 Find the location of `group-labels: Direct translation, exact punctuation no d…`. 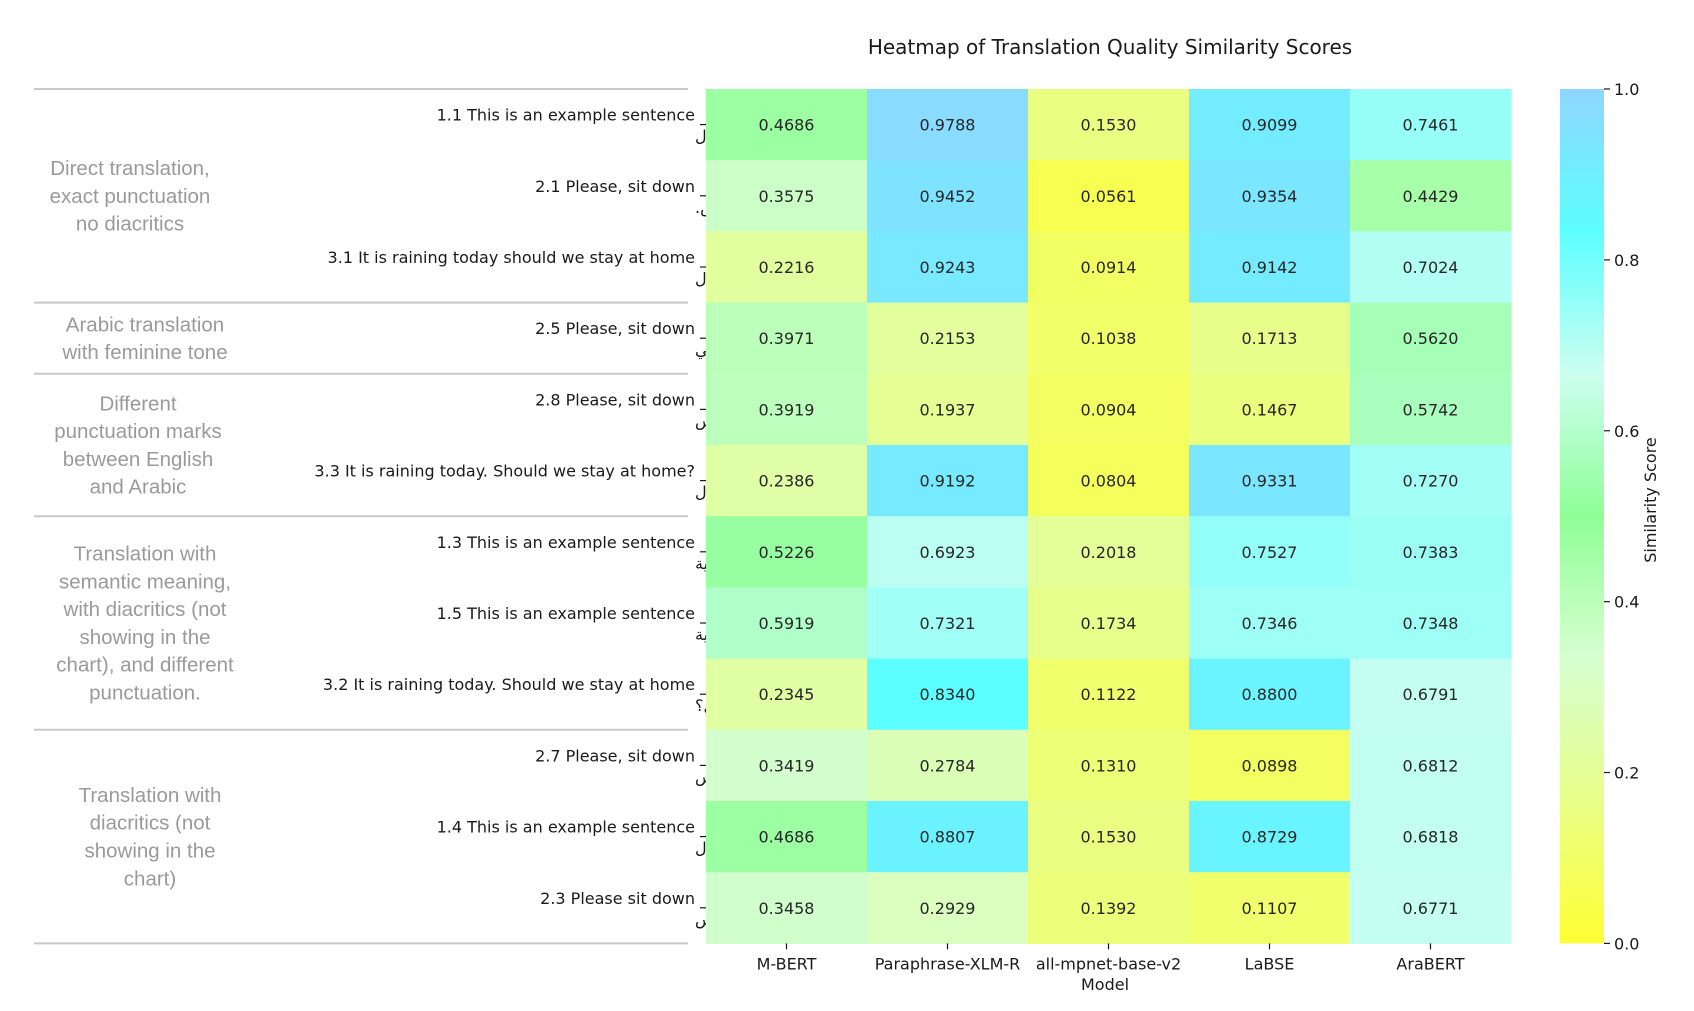

group-labels: Direct translation, exact punctuation no d… is located at coordinates (142, 523).